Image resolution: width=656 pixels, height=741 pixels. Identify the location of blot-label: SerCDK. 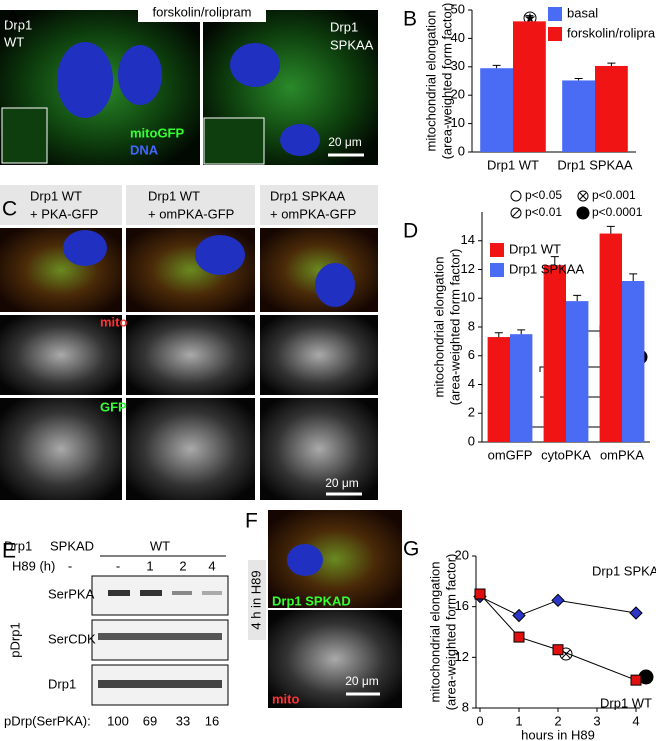
(72, 638).